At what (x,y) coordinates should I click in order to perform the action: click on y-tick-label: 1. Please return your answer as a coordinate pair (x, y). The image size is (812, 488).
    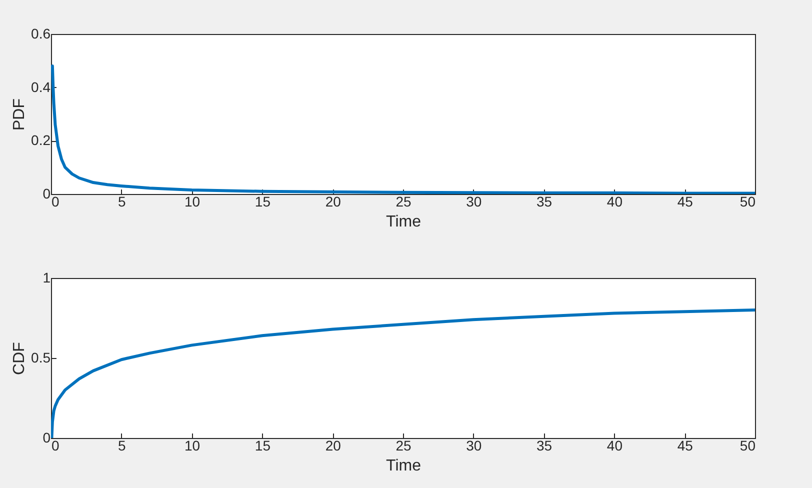
    Looking at the image, I should click on (46, 278).